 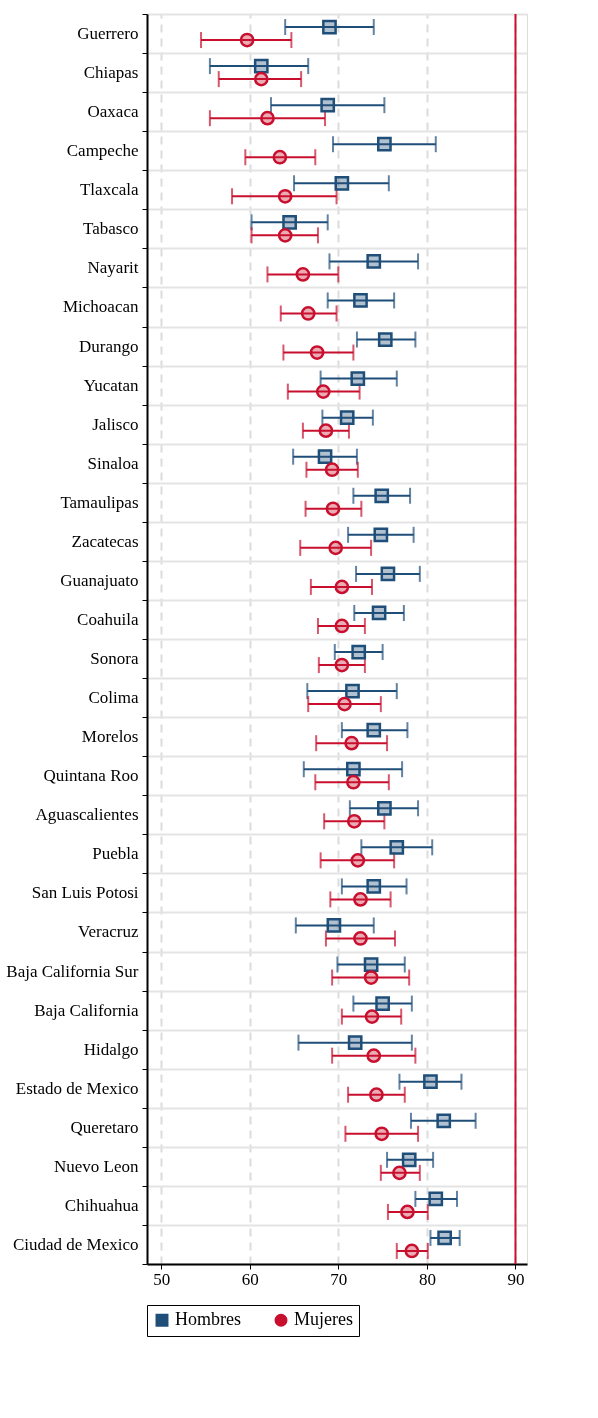 I want to click on y-tick-label: Veracruz, so click(x=108, y=932).